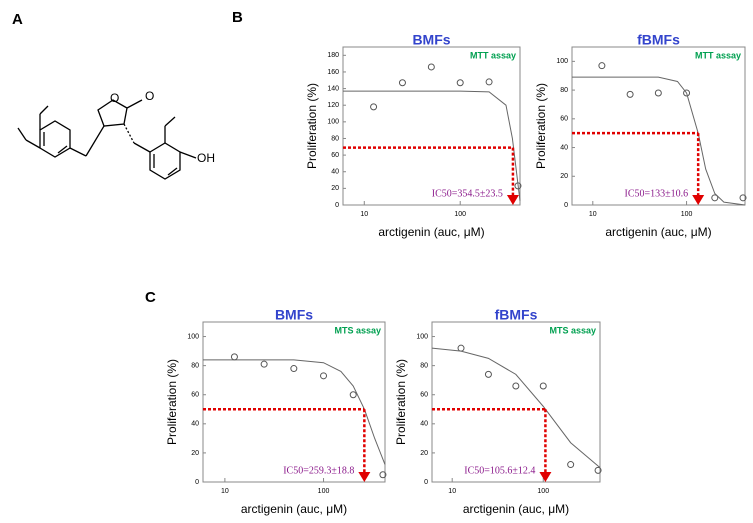  What do you see at coordinates (318, 470) in the screenshot?
I see `ic50-annotation: IC50=259.3±18.8` at bounding box center [318, 470].